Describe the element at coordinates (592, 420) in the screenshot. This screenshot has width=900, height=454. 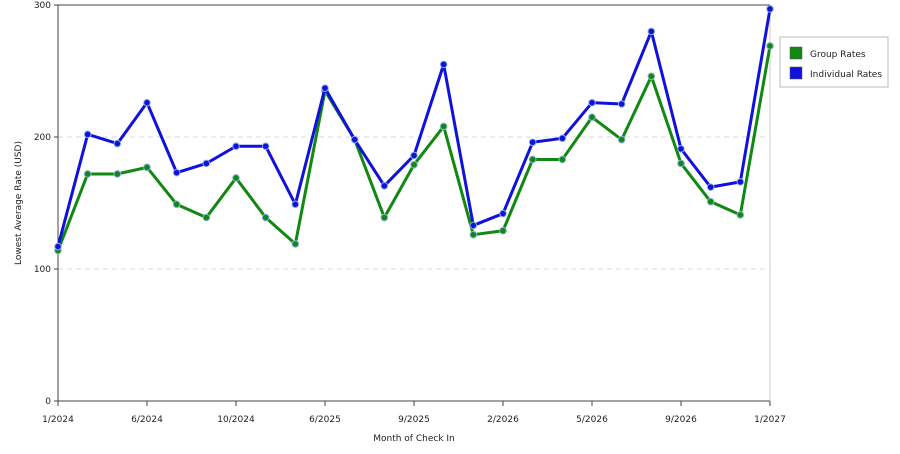
I see `x-tick-label: 5/2026` at that location.